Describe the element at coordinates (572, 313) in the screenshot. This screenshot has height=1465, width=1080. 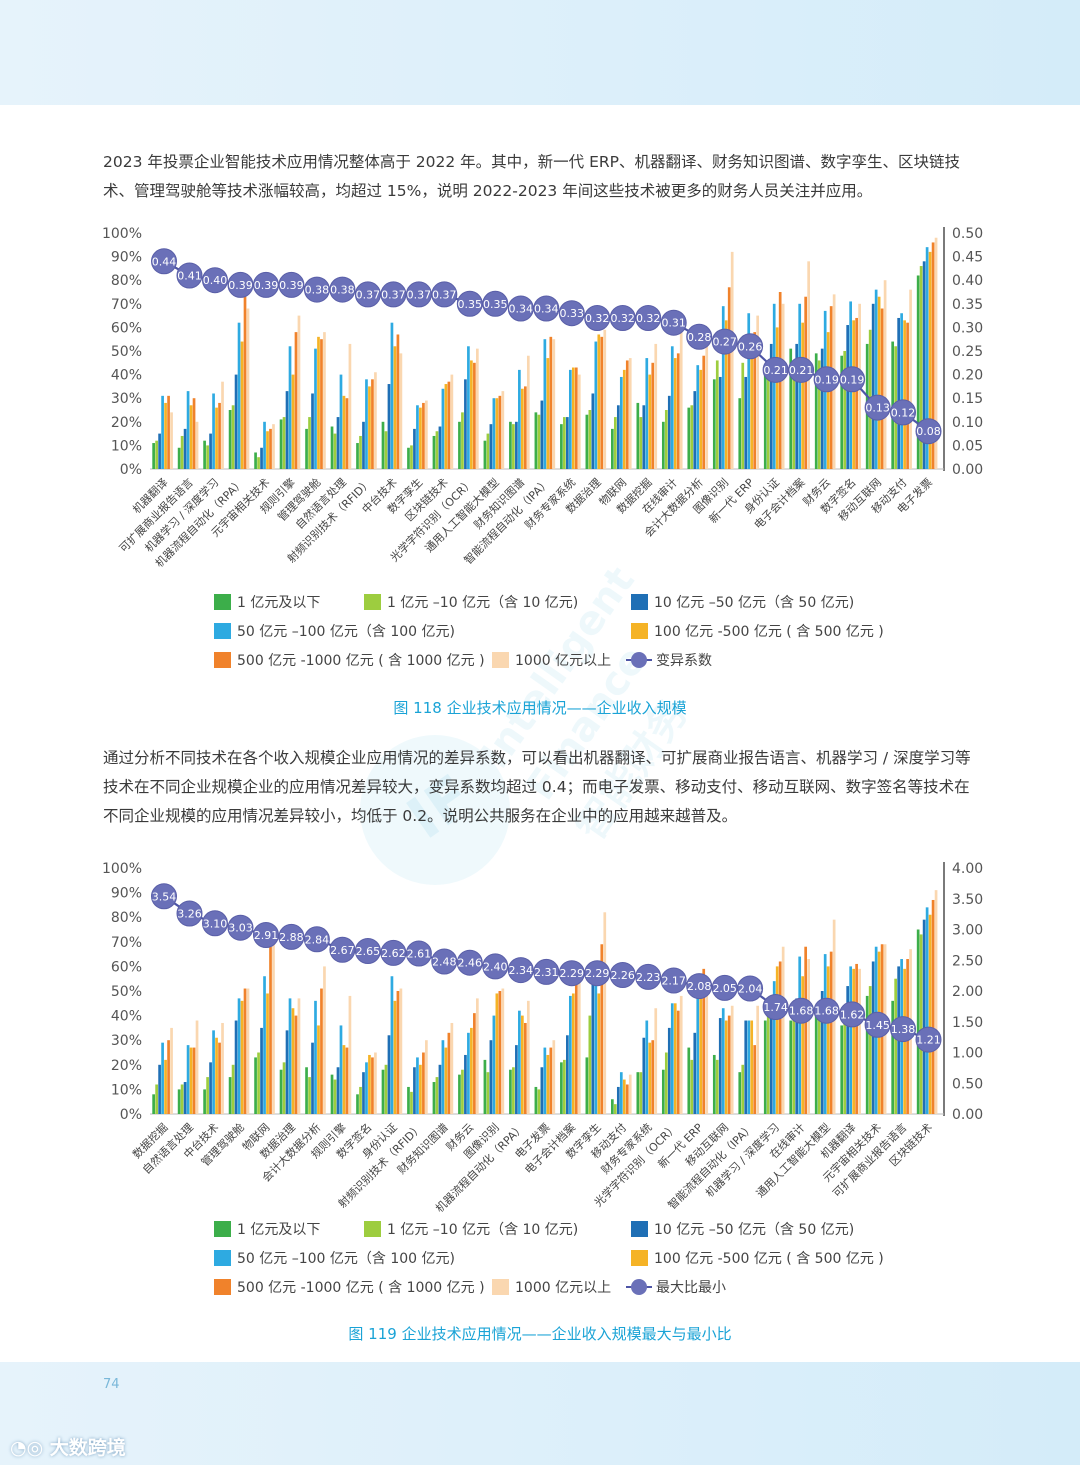
I see `line-data-label: 0.33` at that location.